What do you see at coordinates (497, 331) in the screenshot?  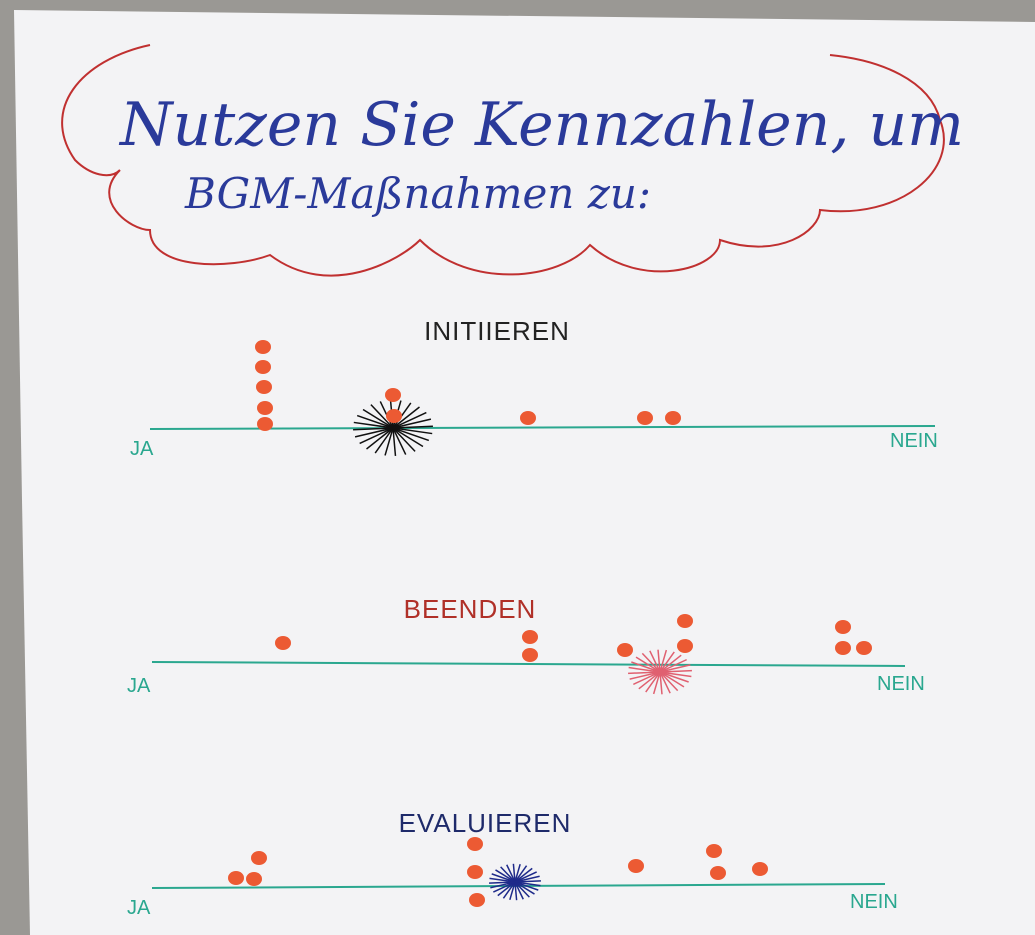 I see `section-heading: INITIIEREN` at bounding box center [497, 331].